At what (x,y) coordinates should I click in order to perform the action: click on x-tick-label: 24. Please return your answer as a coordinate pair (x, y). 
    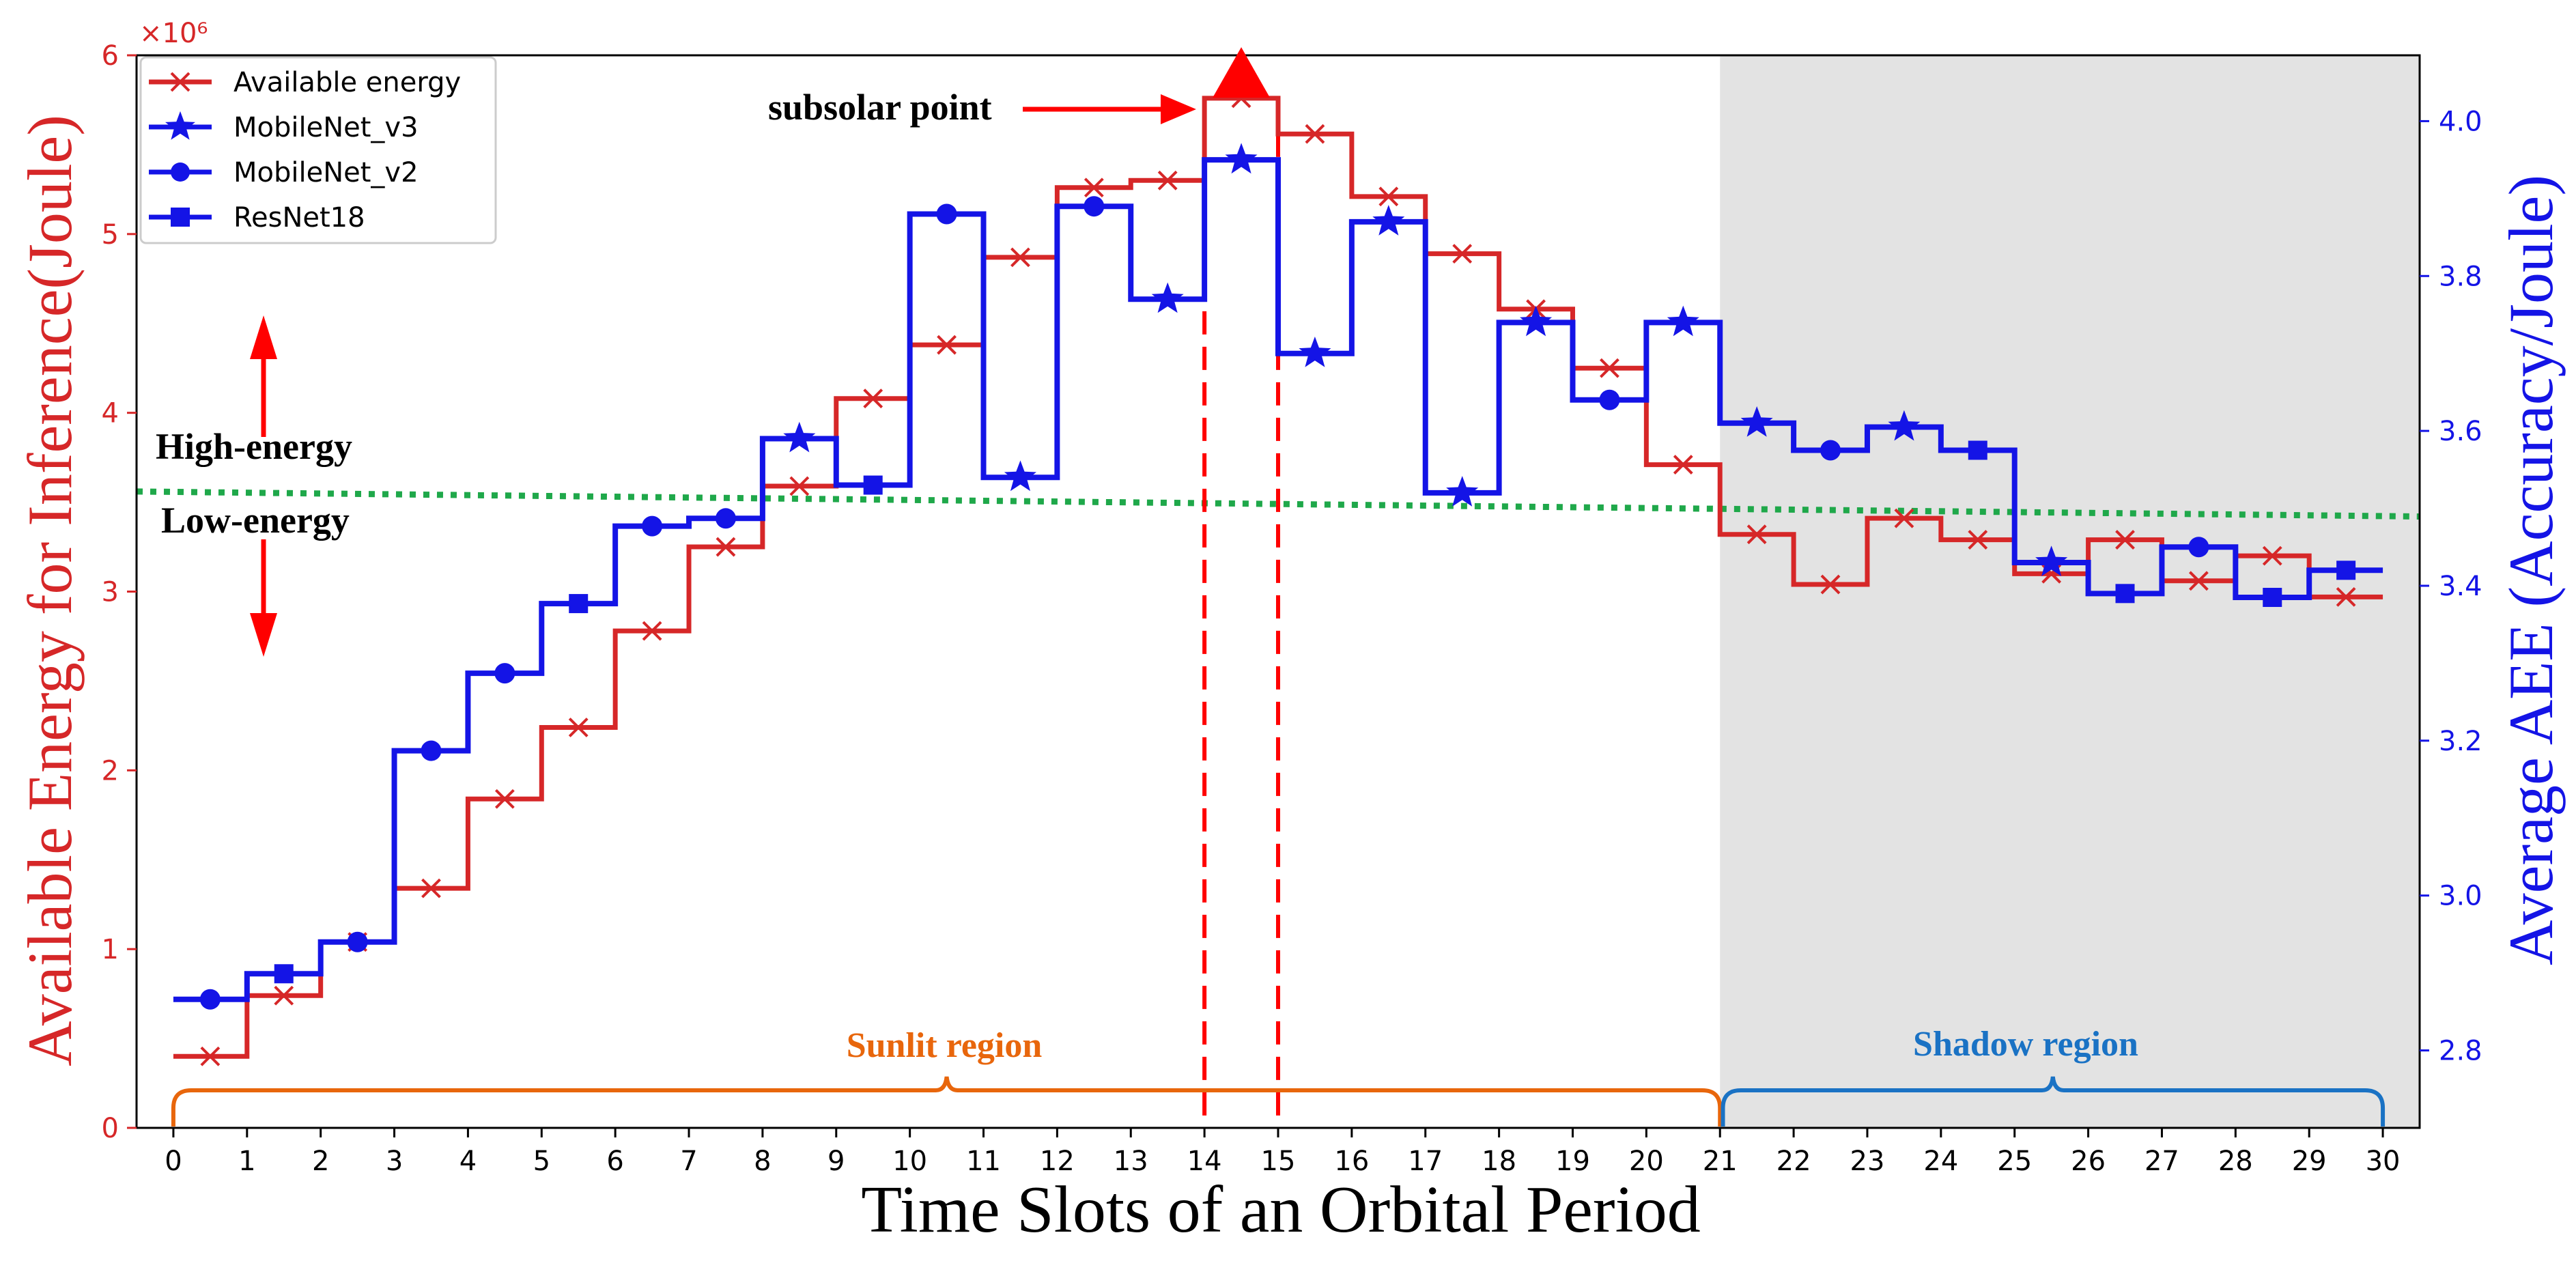
    Looking at the image, I should click on (1940, 1161).